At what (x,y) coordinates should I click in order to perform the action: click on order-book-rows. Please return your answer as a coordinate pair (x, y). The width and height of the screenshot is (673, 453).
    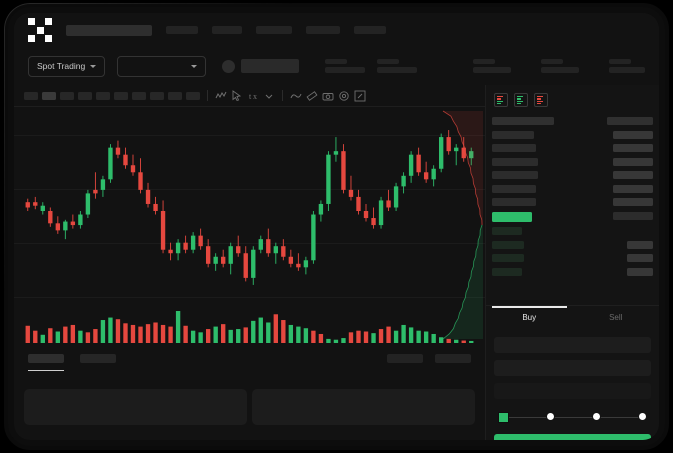
    Looking at the image, I should click on (572, 209).